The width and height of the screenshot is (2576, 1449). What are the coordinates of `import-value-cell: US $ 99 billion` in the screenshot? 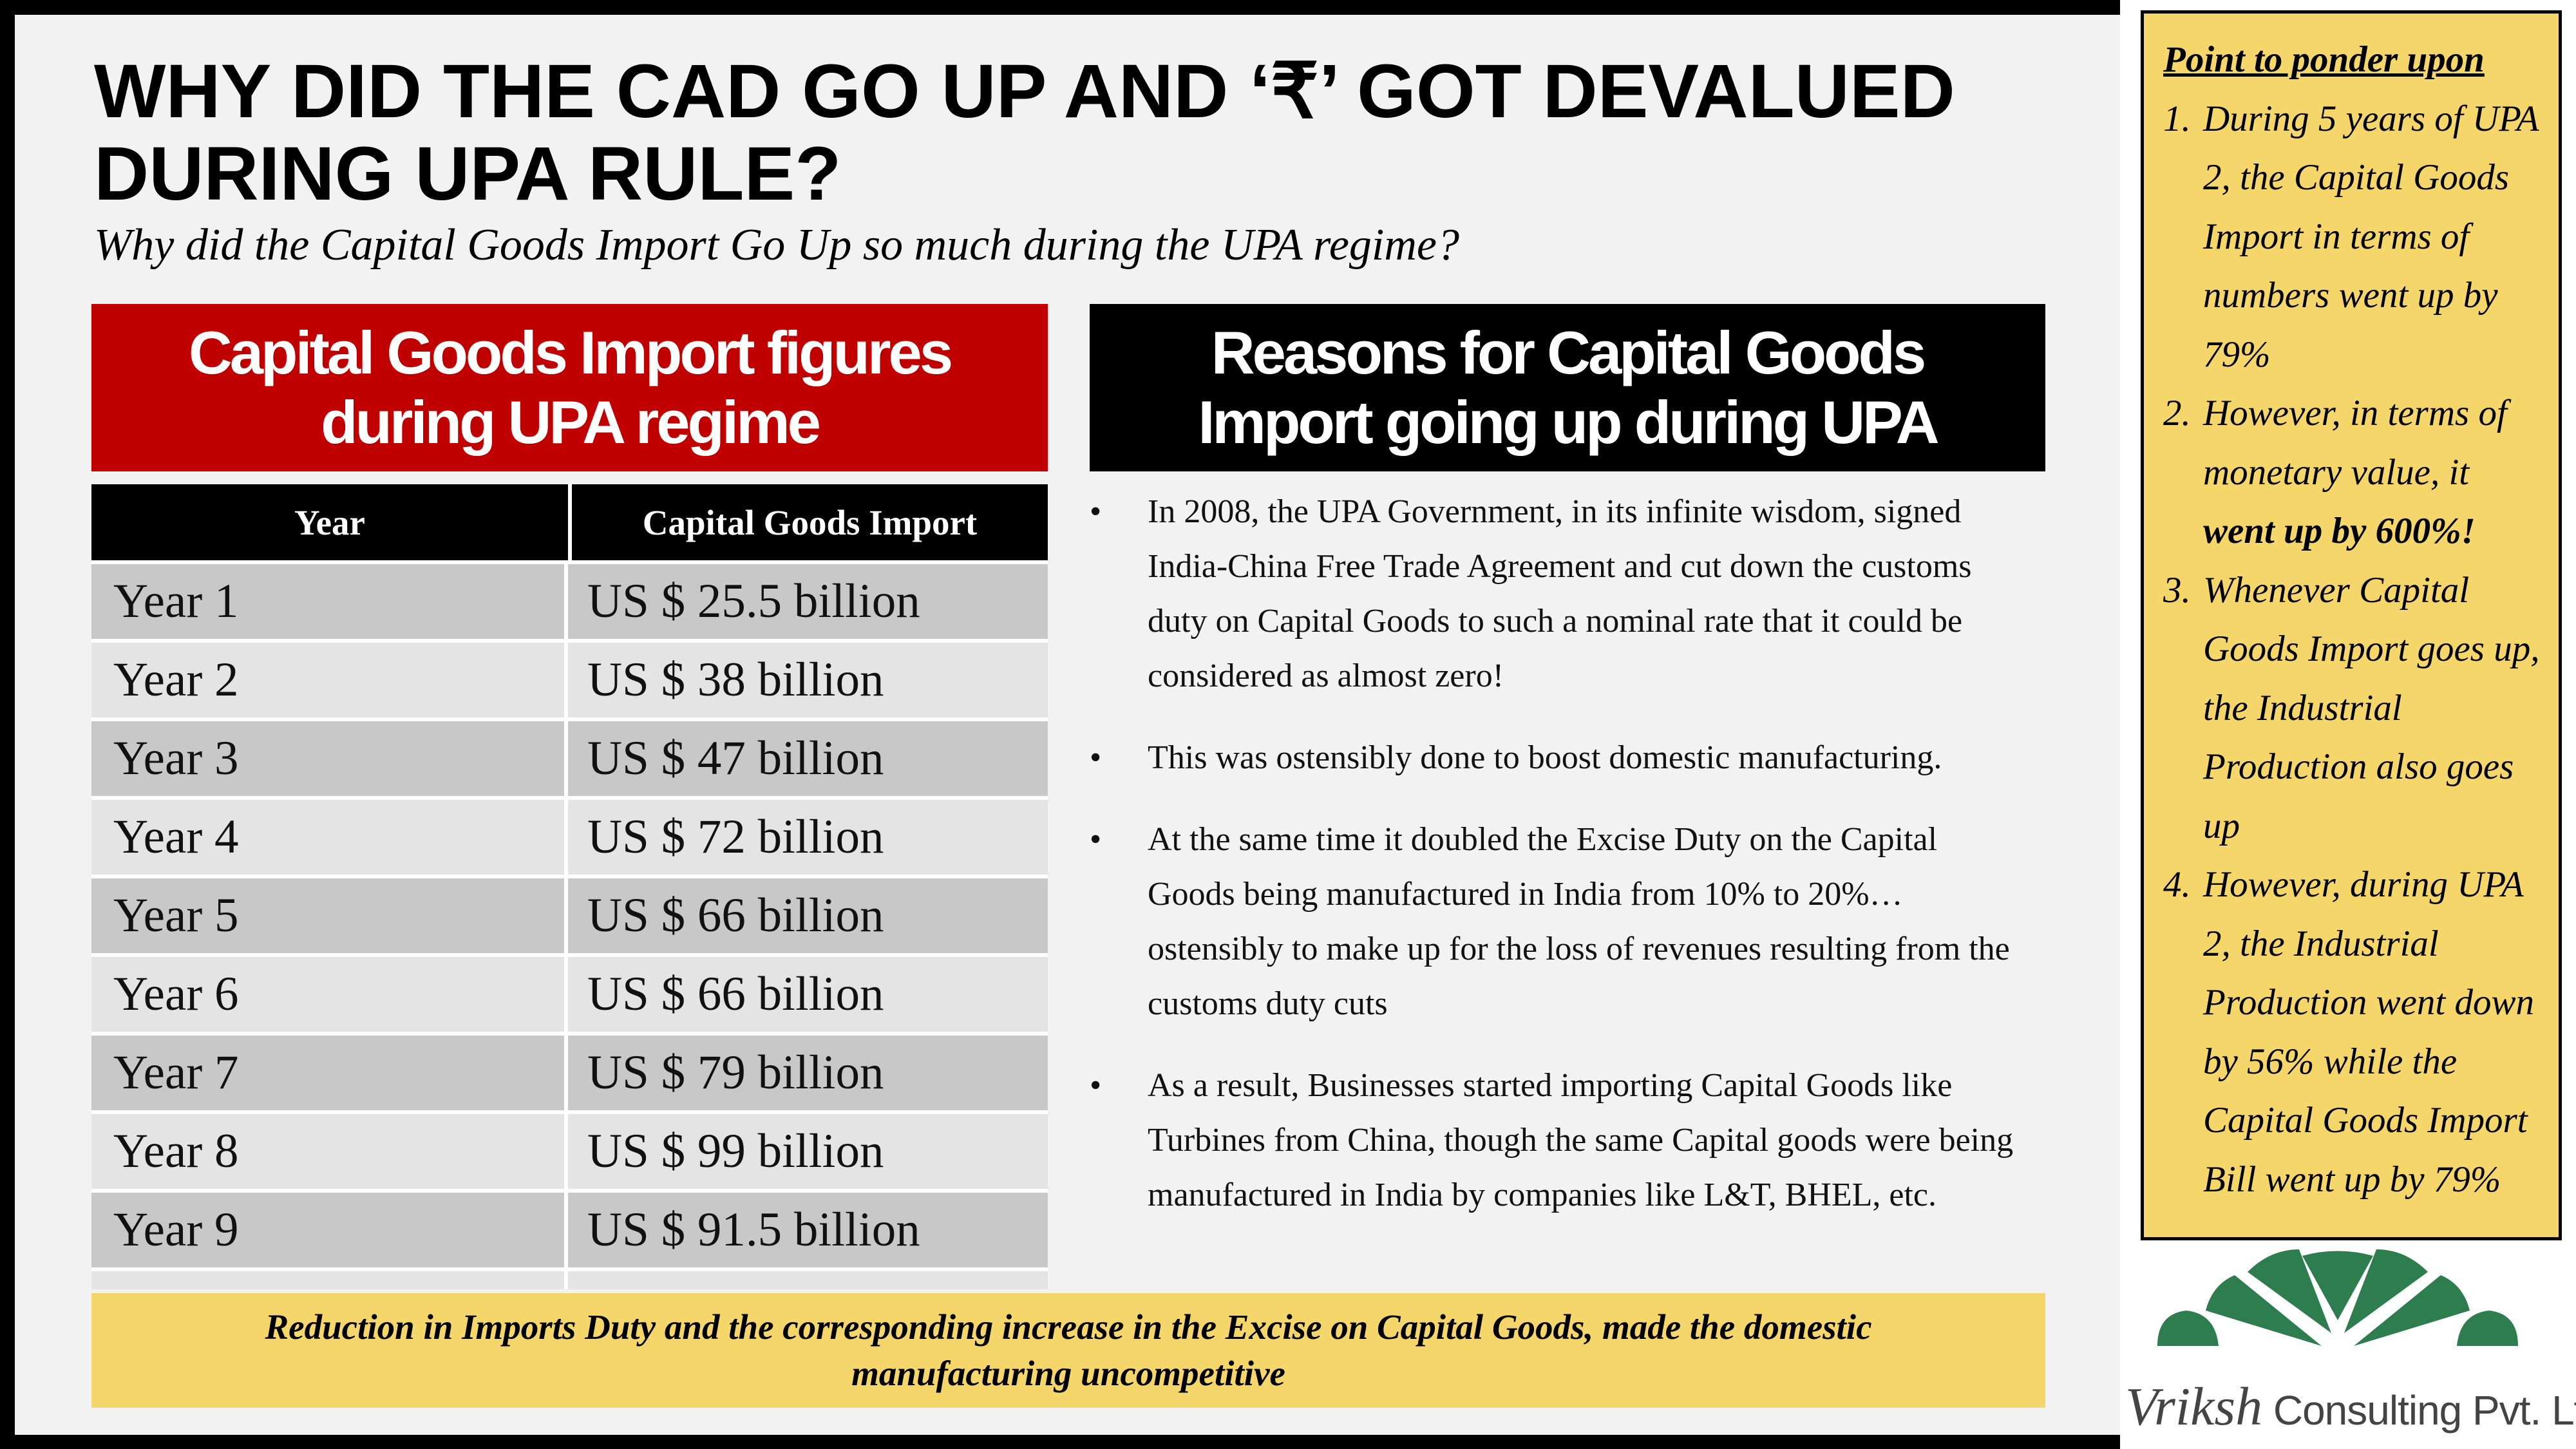 It's located at (735, 1151).